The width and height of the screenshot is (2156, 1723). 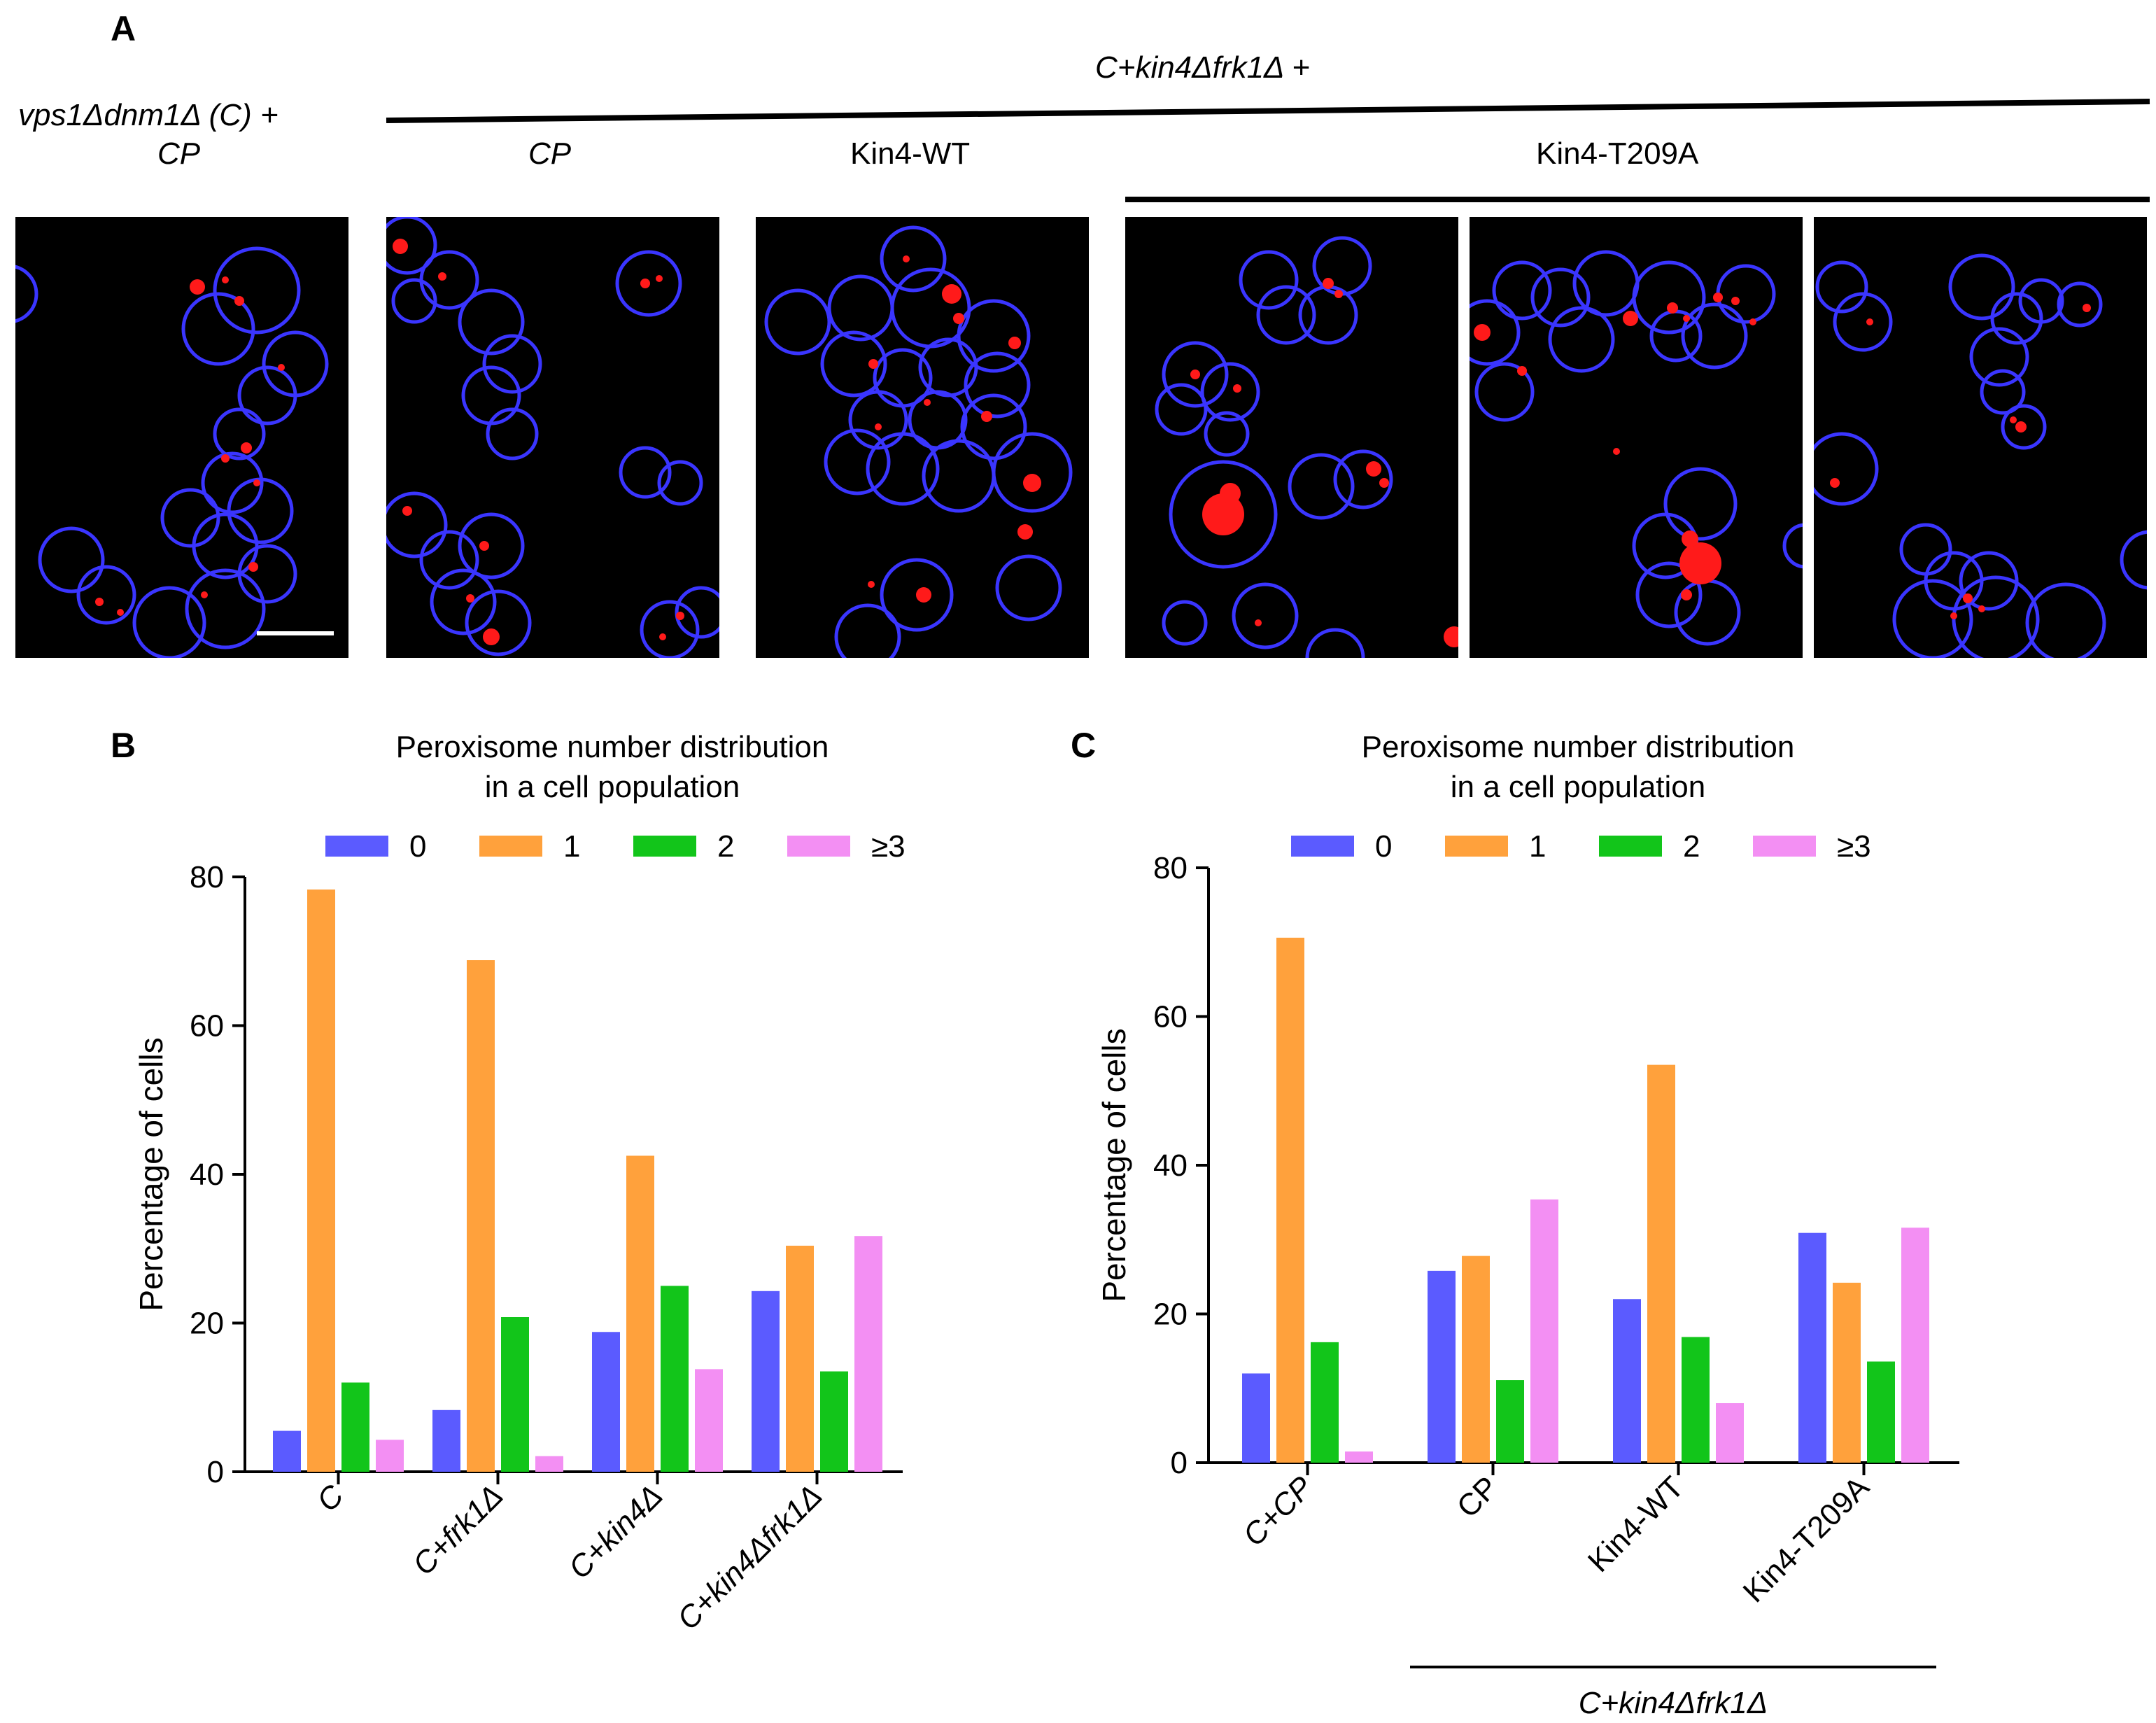 I want to click on chart-b-legend-label-1: 1, so click(x=571, y=847).